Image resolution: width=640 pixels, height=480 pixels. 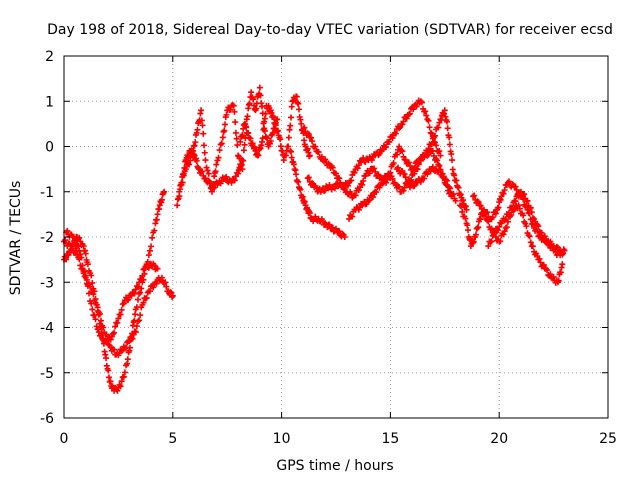 I want to click on x-tick-label: 20, so click(x=499, y=439).